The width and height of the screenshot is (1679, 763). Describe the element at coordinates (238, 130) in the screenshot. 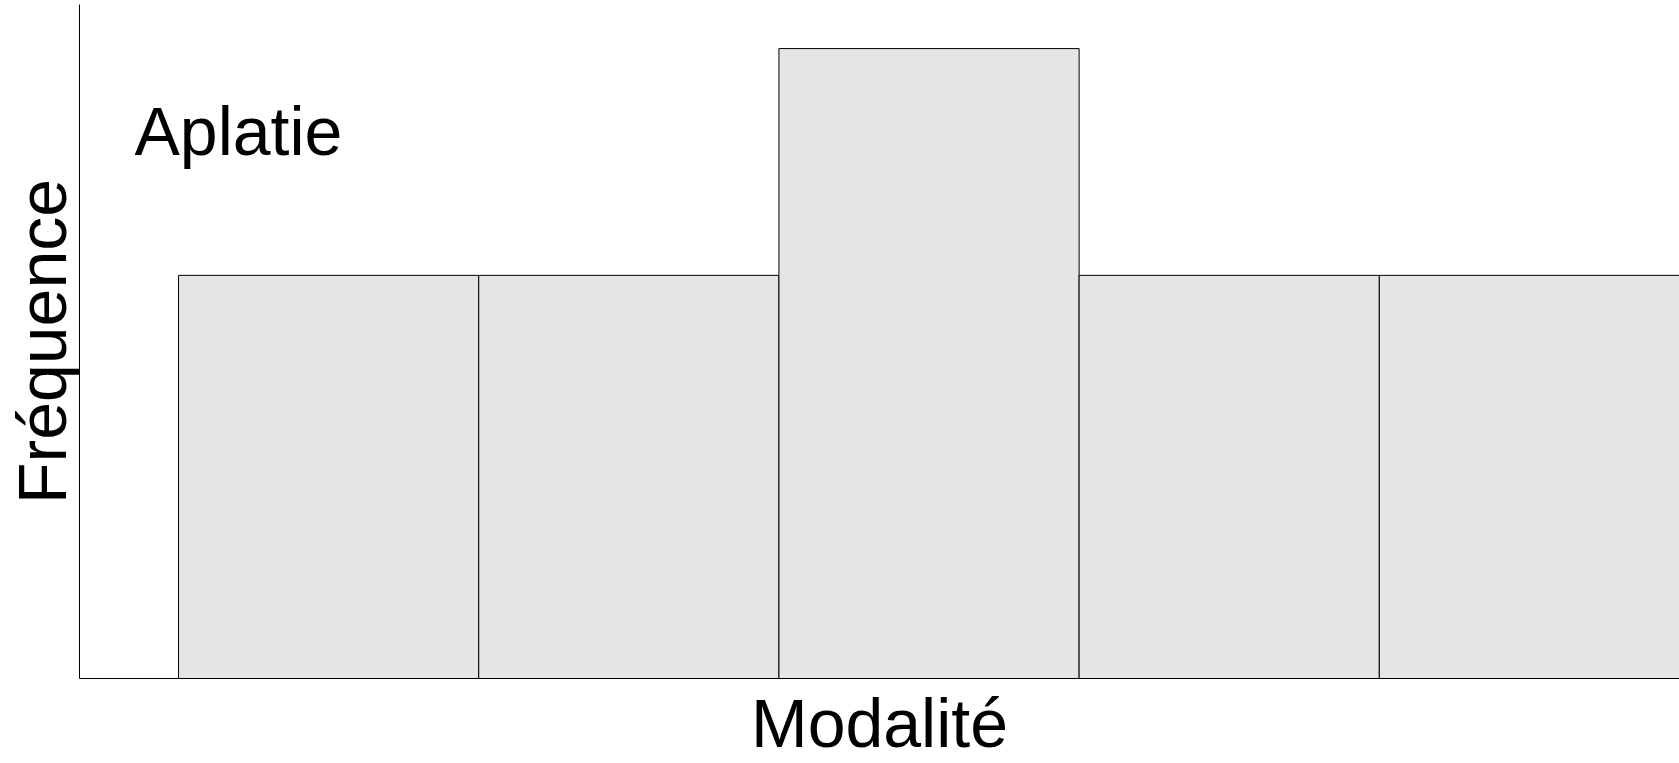

I see `annotation: Aplatie` at that location.